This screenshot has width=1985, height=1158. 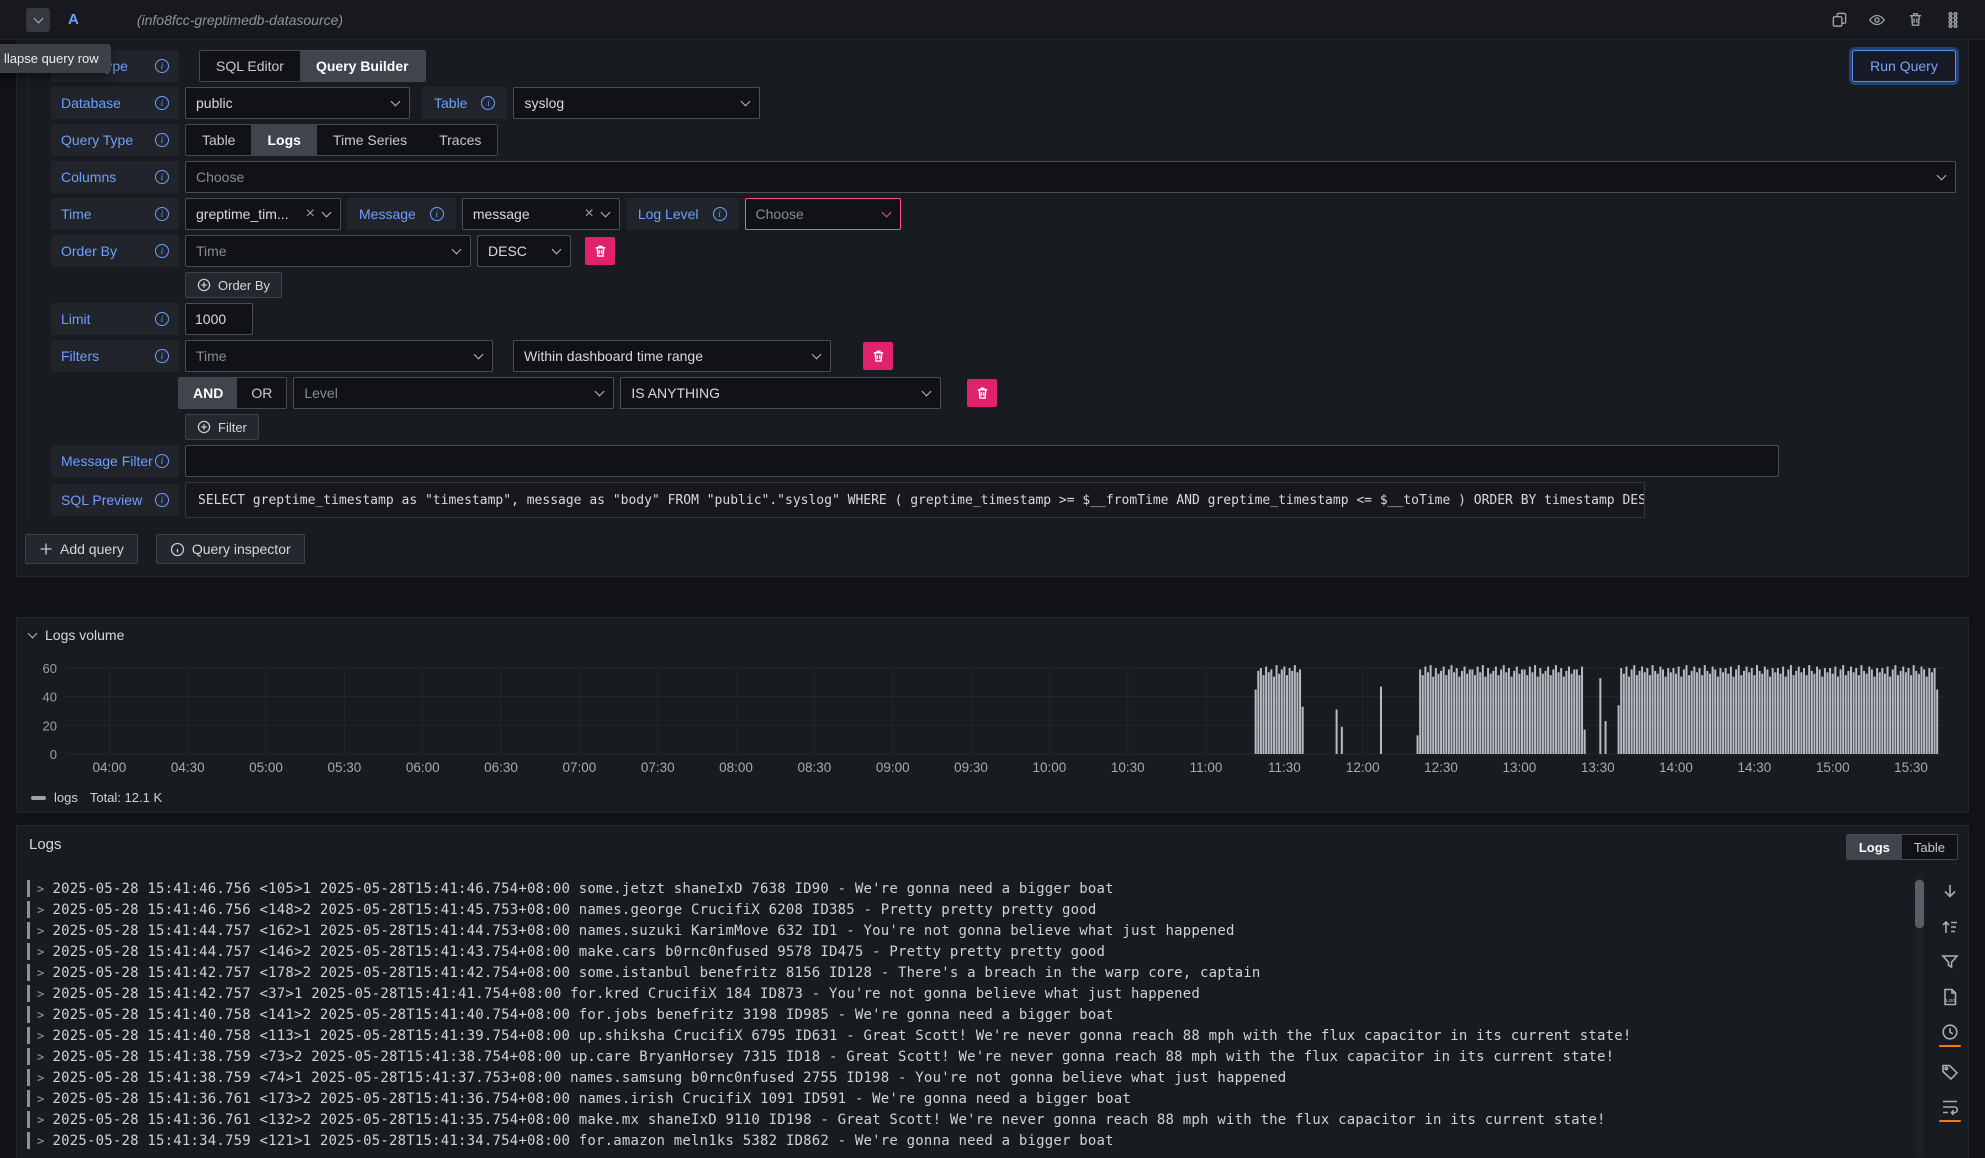 I want to click on duplicate-query-button, so click(x=1839, y=20).